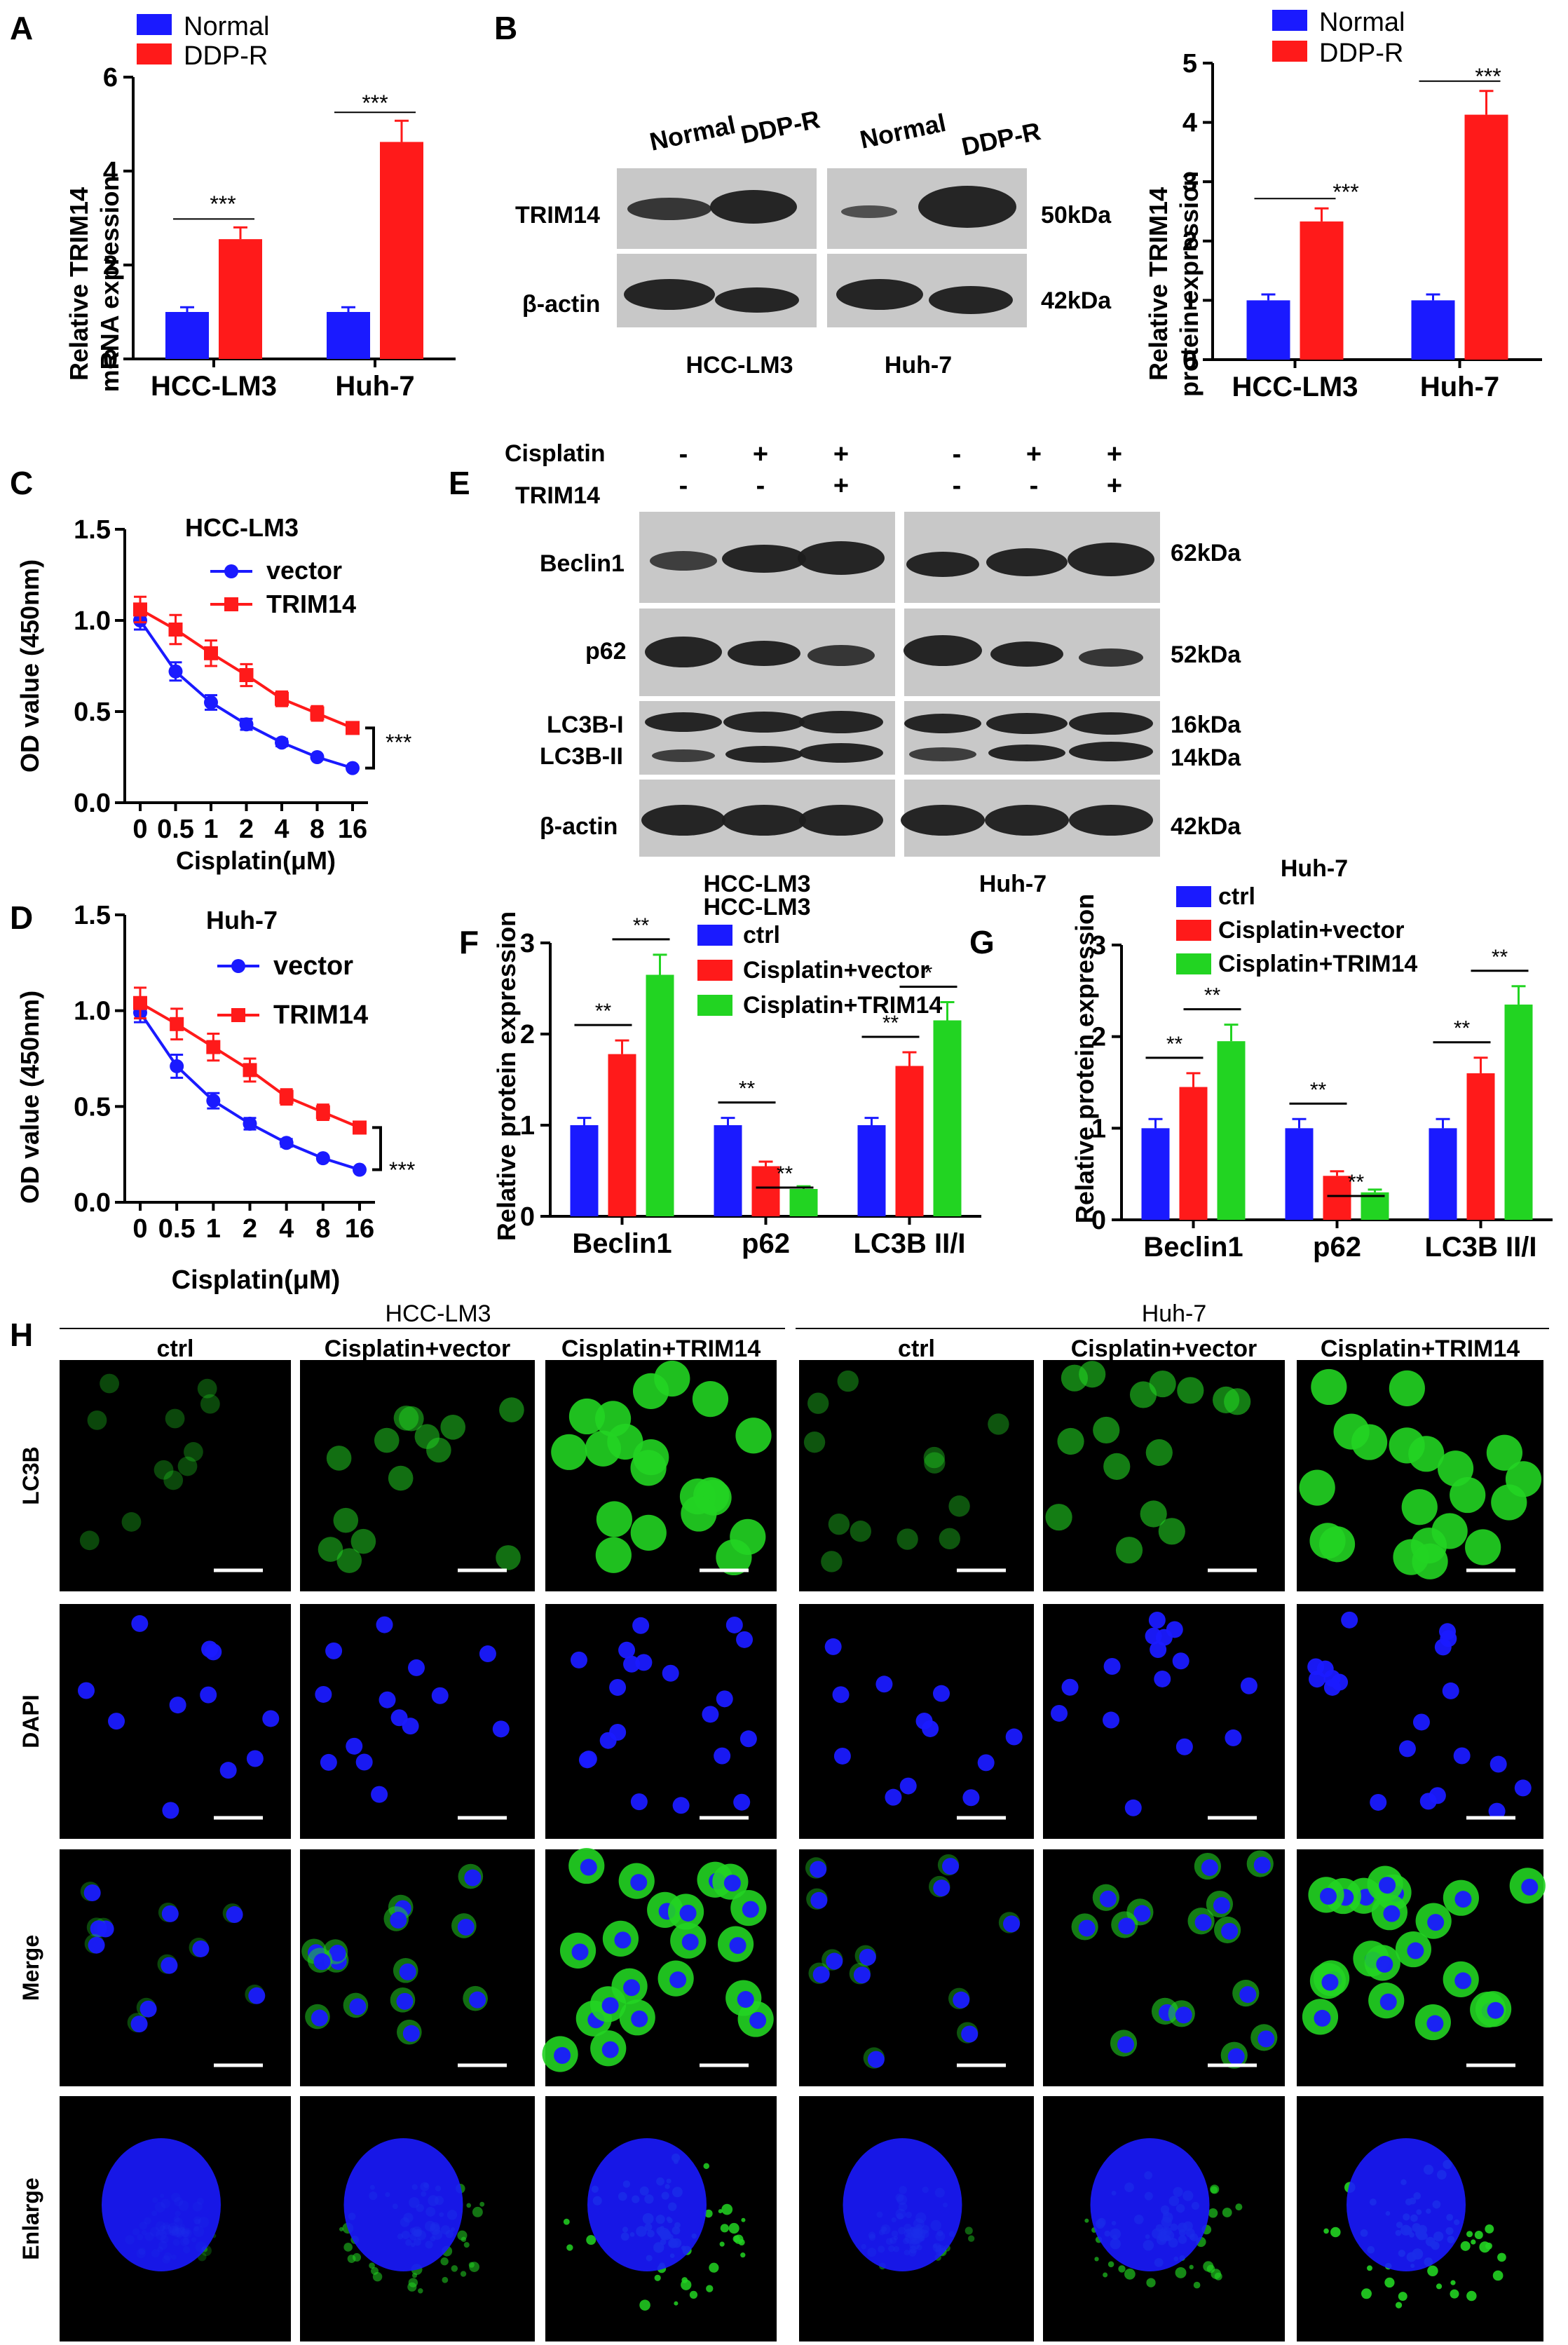 This screenshot has height=2345, width=1568. What do you see at coordinates (92, 1107) in the screenshot?
I see `y-tick-label: 0.5` at bounding box center [92, 1107].